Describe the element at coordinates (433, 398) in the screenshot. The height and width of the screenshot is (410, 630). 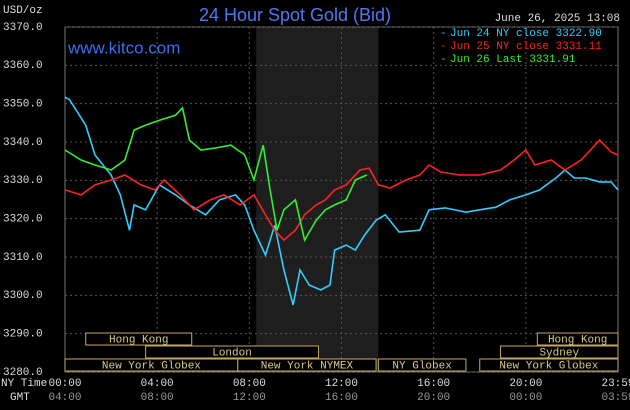
I see `x2-tick-label: 20:00` at that location.